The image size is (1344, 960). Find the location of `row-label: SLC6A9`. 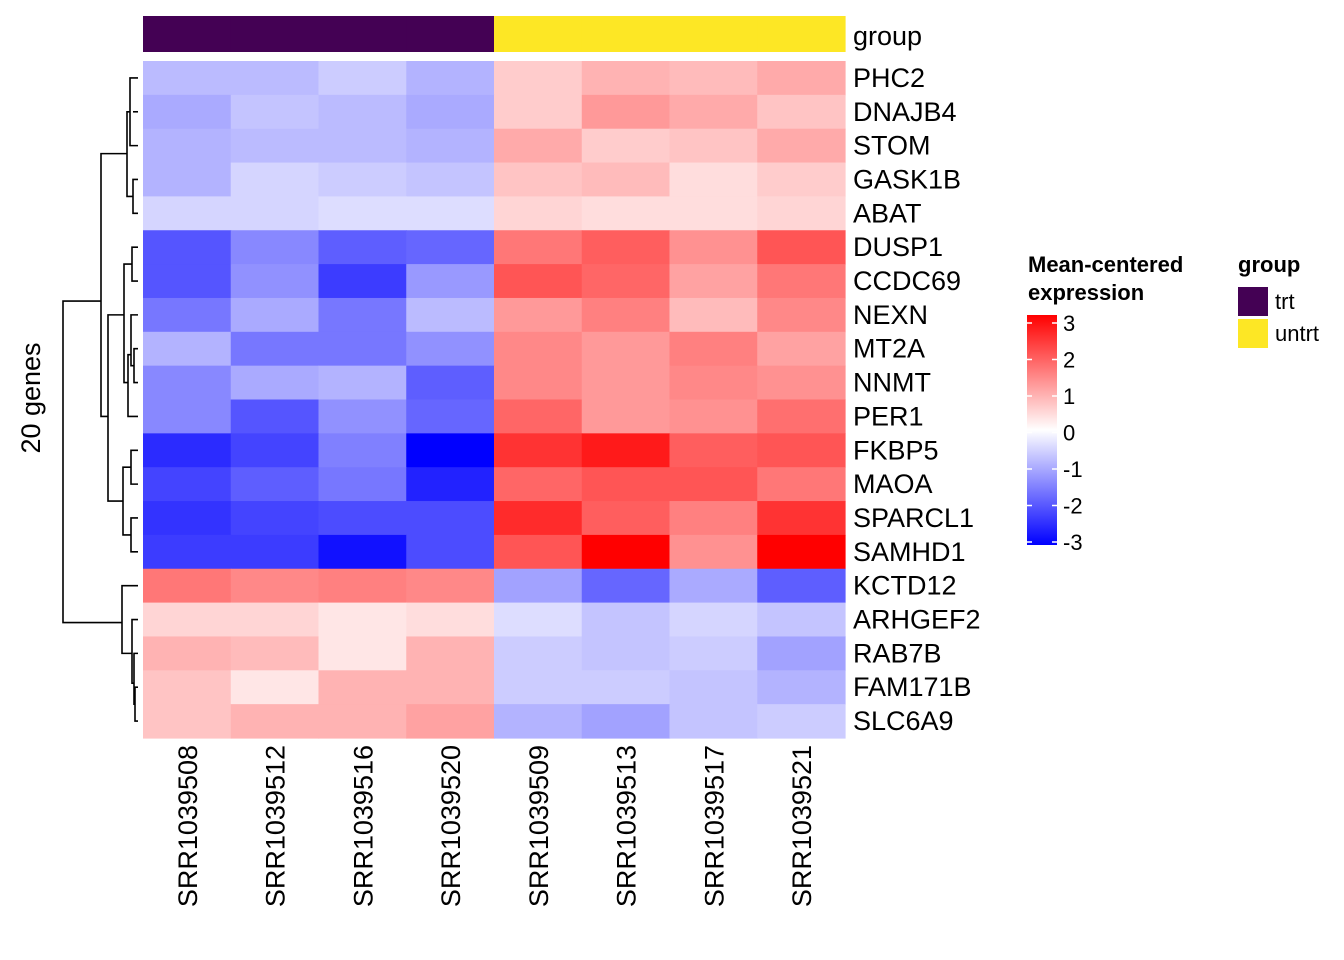

row-label: SLC6A9 is located at coordinates (903, 721).